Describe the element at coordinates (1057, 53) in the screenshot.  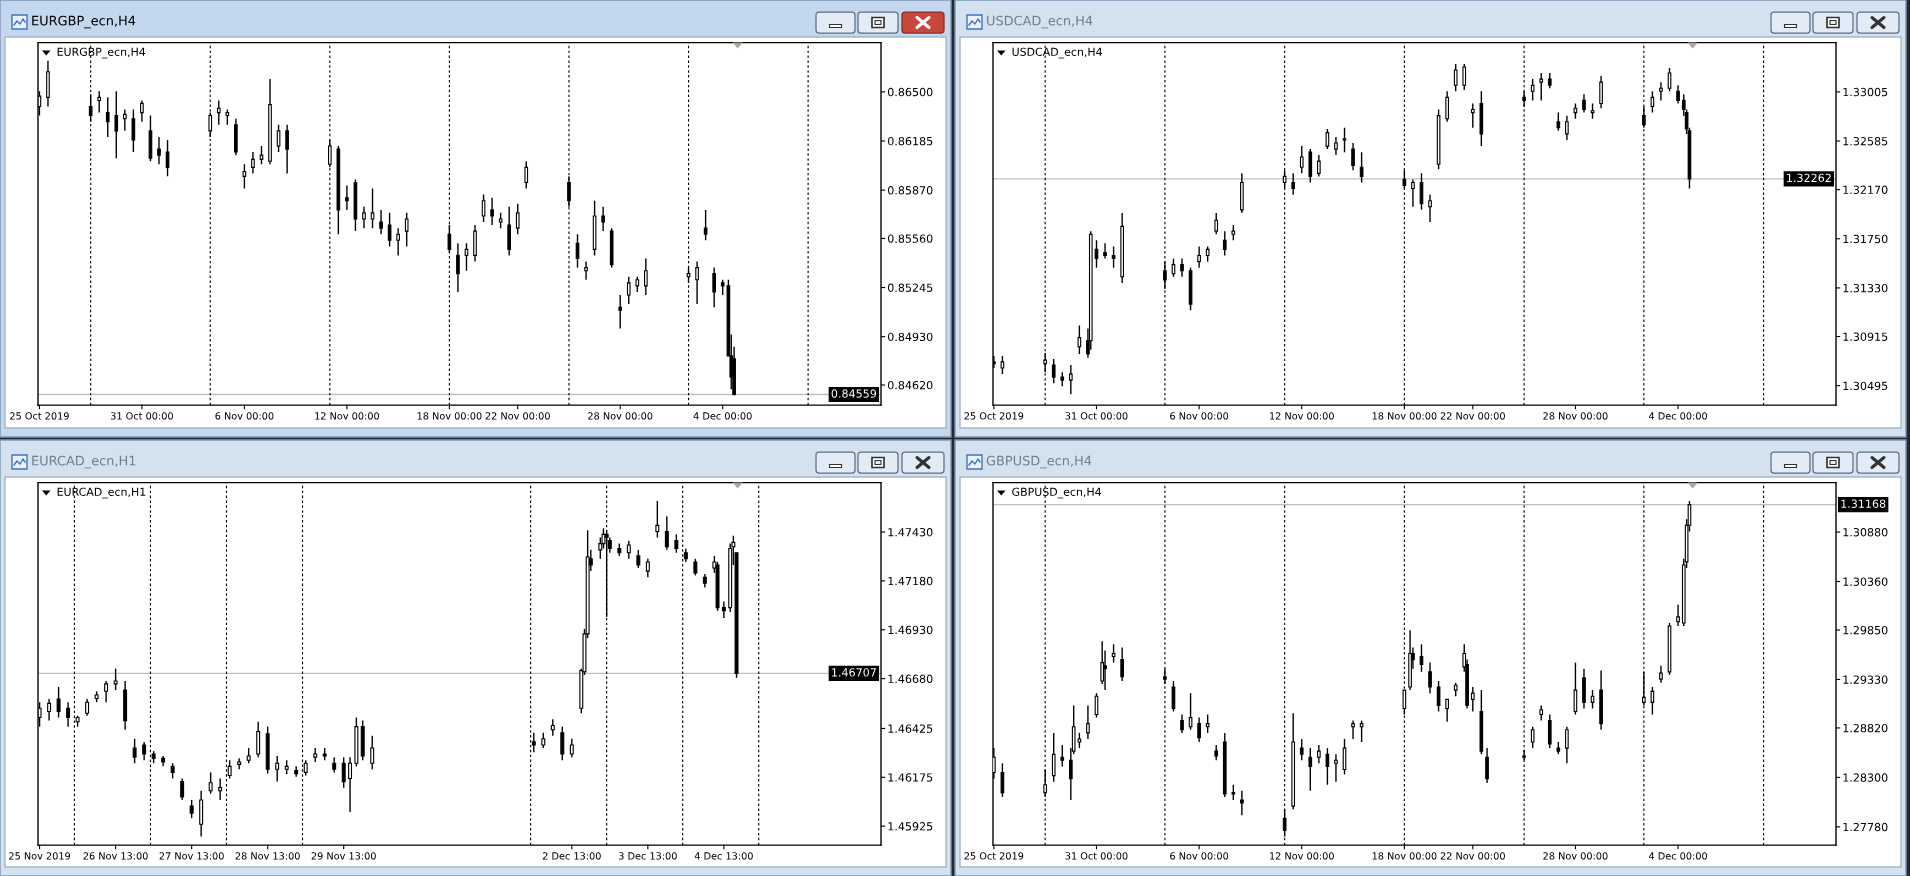
I see `chart-subtitle: USDCAD_ecn,H4` at that location.